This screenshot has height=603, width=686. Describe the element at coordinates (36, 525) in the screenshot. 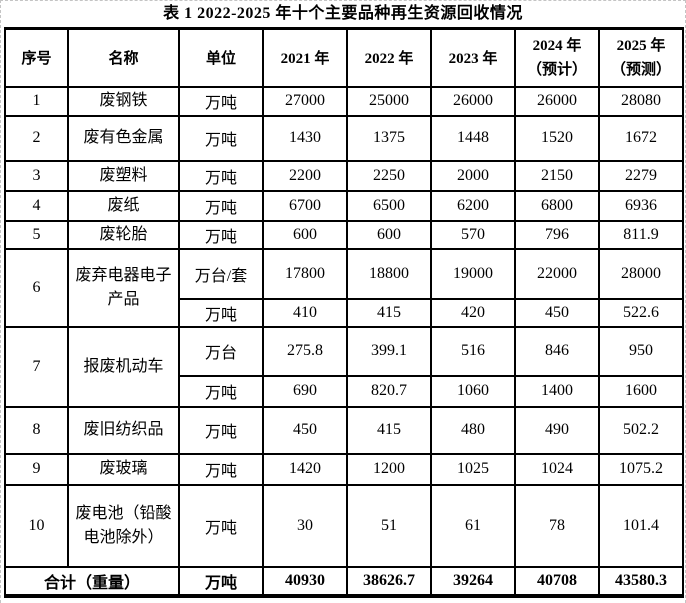

I see `row-no-cell: 10` at that location.